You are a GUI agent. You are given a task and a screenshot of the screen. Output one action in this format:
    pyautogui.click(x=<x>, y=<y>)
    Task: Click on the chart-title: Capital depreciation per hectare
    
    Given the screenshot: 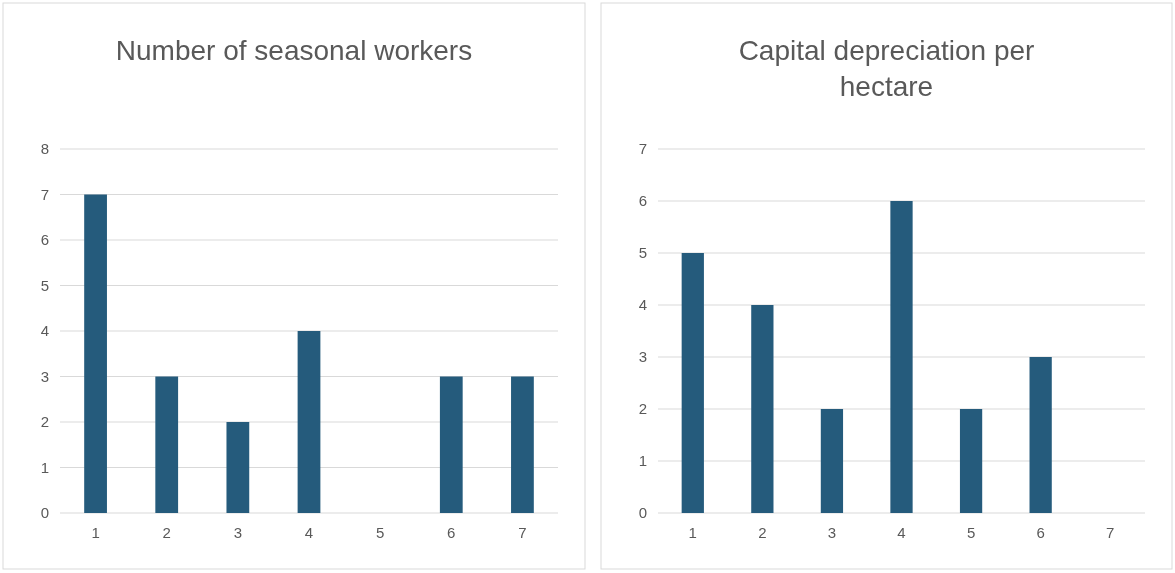 What is the action you would take?
    pyautogui.click(x=886, y=68)
    